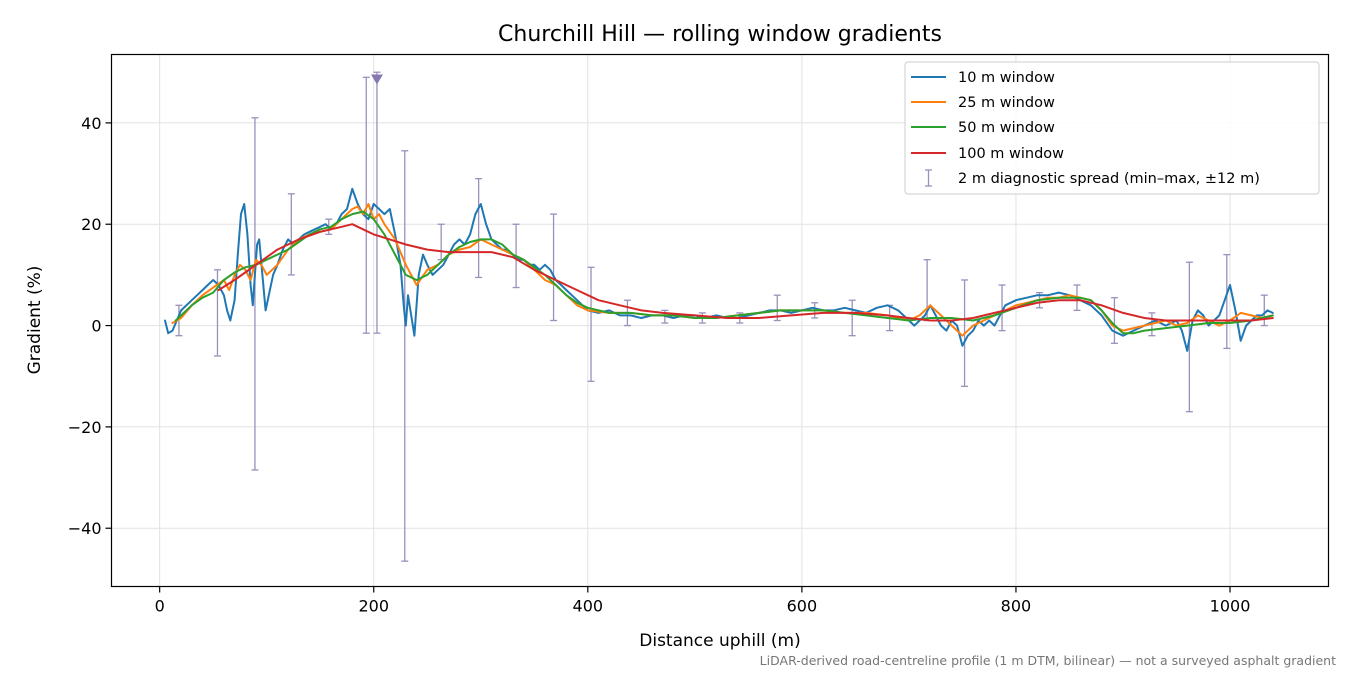 The width and height of the screenshot is (1350, 675). What do you see at coordinates (719, 641) in the screenshot?
I see `x-axis-label: Distance uphill (m)` at bounding box center [719, 641].